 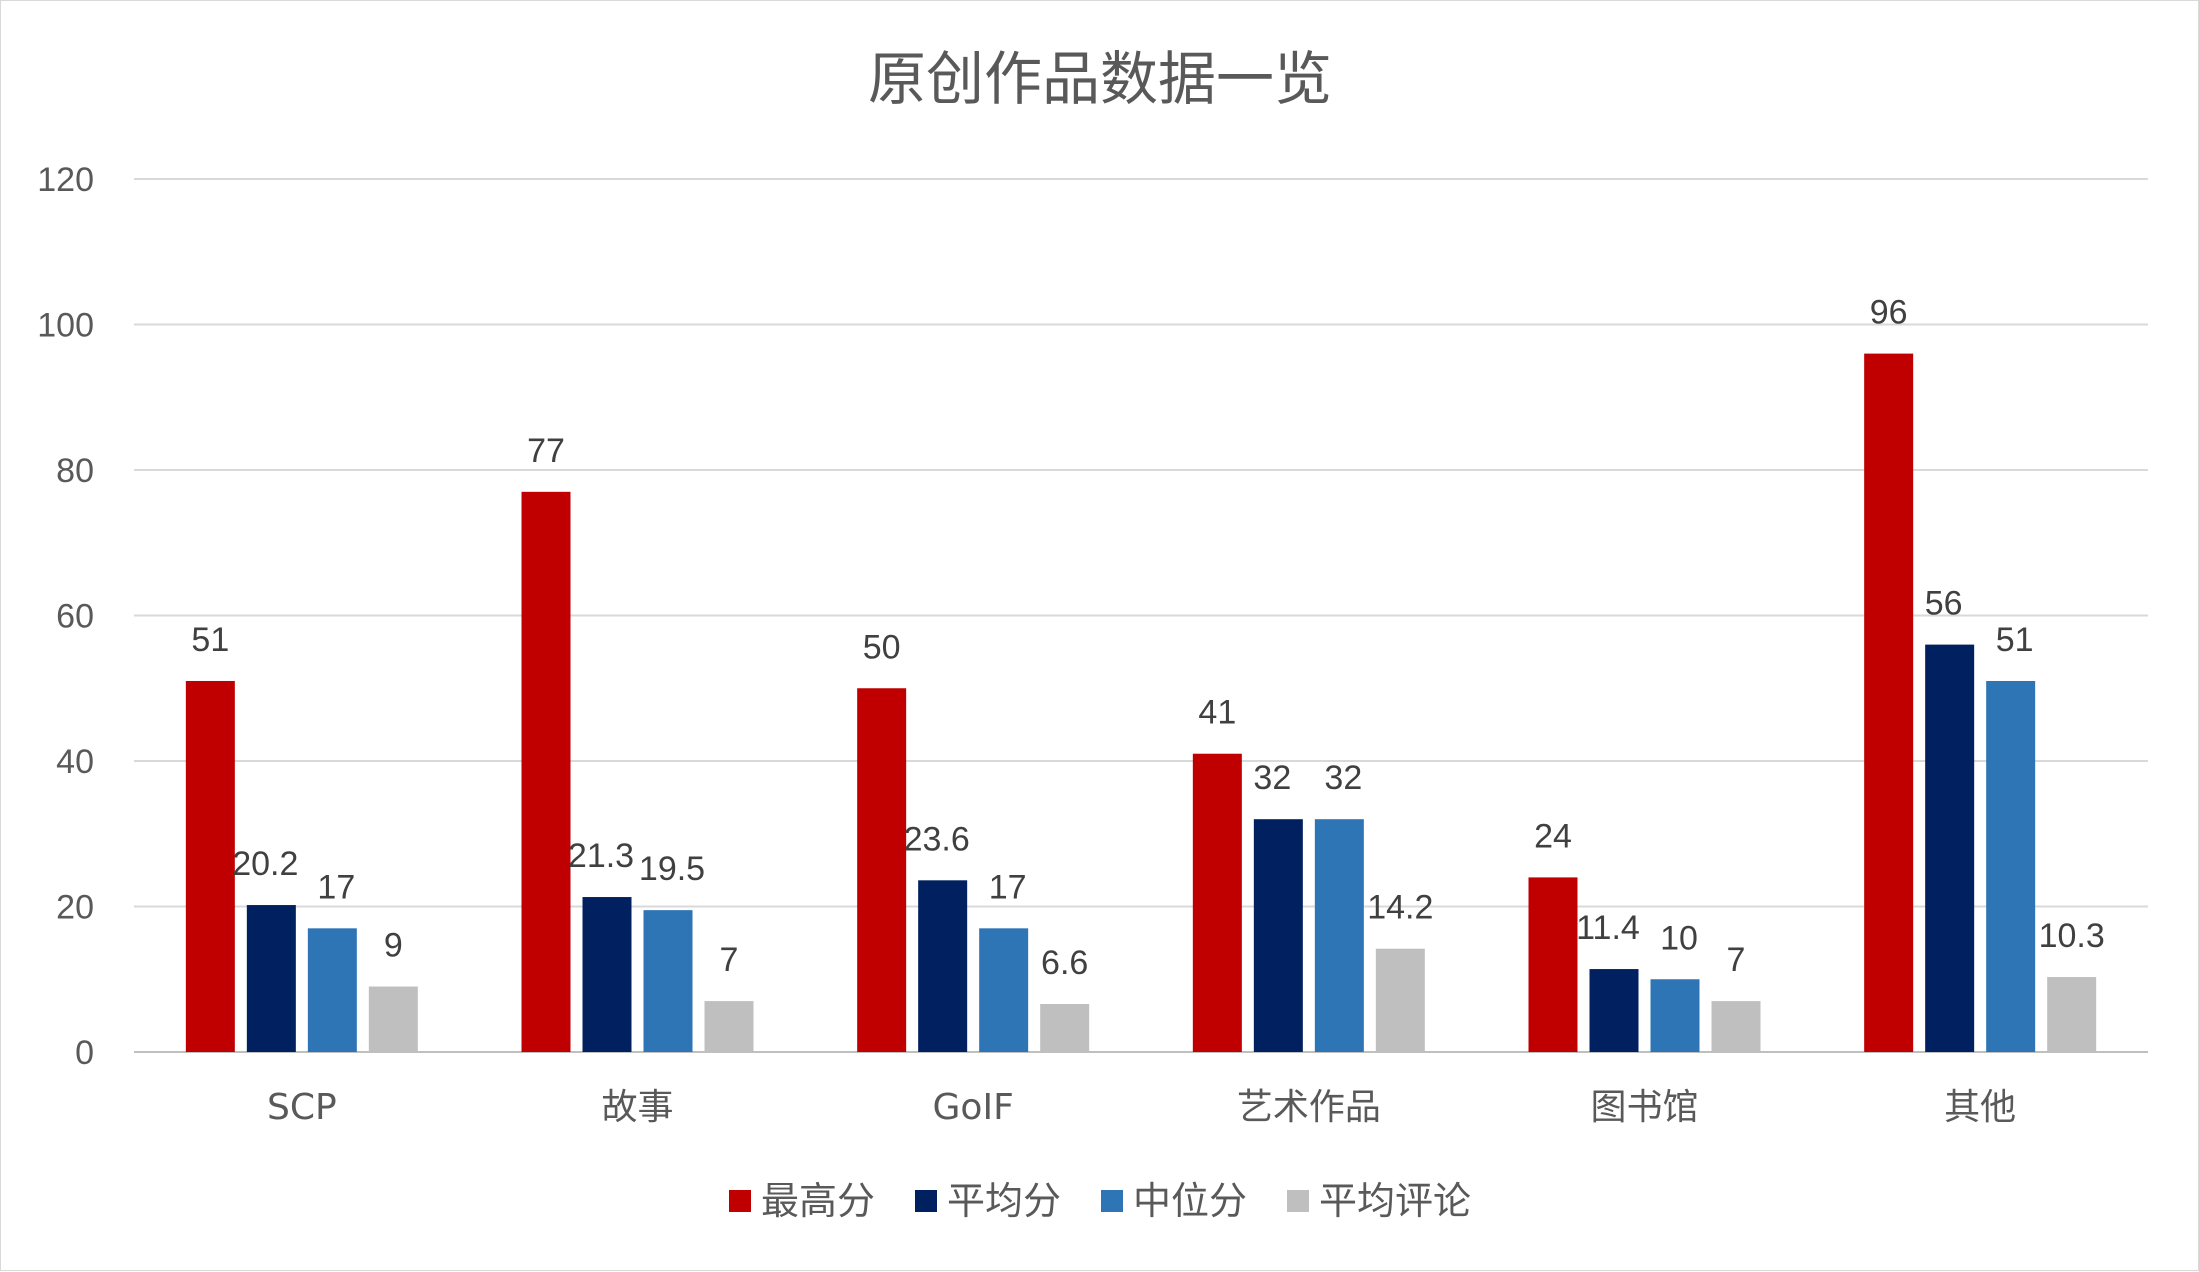 What do you see at coordinates (65, 326) in the screenshot?
I see `y-tick-label-100: 100` at bounding box center [65, 326].